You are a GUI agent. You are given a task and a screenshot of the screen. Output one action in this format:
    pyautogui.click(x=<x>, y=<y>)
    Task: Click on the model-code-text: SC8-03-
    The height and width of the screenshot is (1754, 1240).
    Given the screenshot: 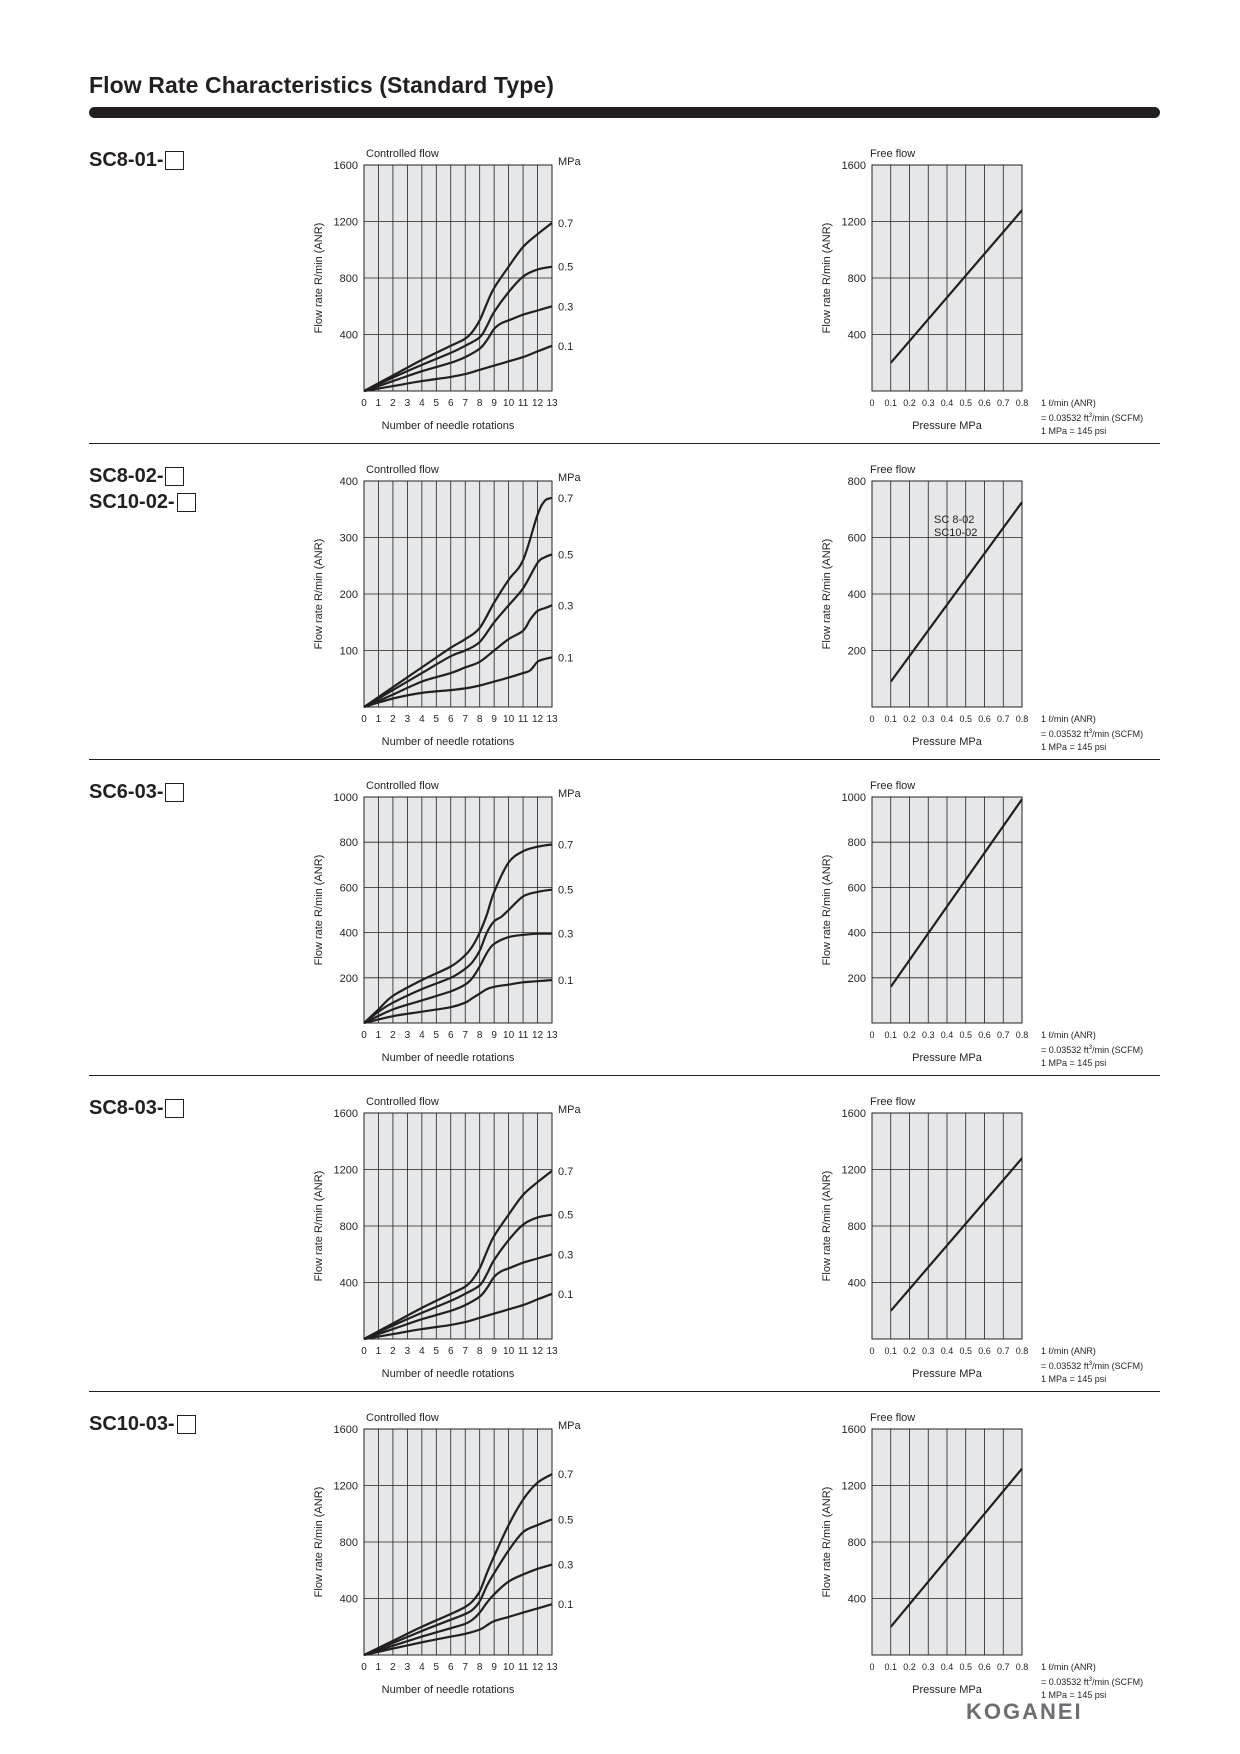 What is the action you would take?
    pyautogui.click(x=126, y=1108)
    